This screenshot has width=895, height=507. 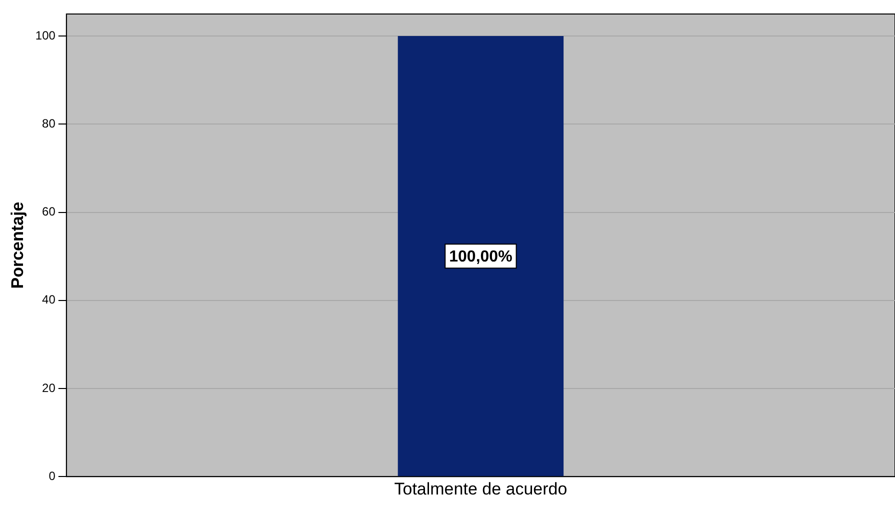 What do you see at coordinates (49, 387) in the screenshot?
I see `y-tick-label: 20` at bounding box center [49, 387].